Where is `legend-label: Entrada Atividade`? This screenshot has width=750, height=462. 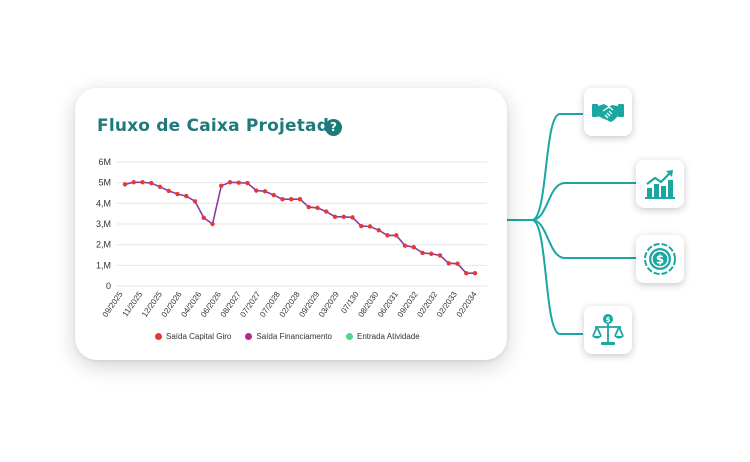 legend-label: Entrada Atividade is located at coordinates (388, 336).